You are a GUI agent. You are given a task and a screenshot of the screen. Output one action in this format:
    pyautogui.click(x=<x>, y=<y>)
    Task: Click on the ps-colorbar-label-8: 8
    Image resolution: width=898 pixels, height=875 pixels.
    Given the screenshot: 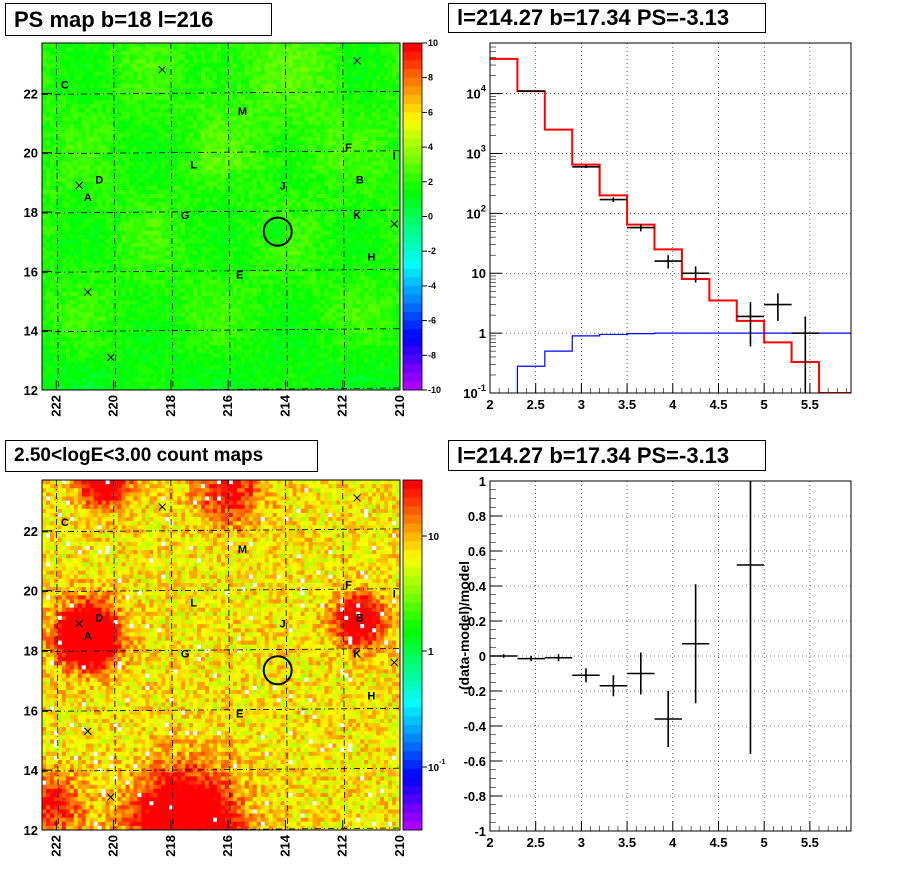 What is the action you would take?
    pyautogui.click(x=430, y=78)
    